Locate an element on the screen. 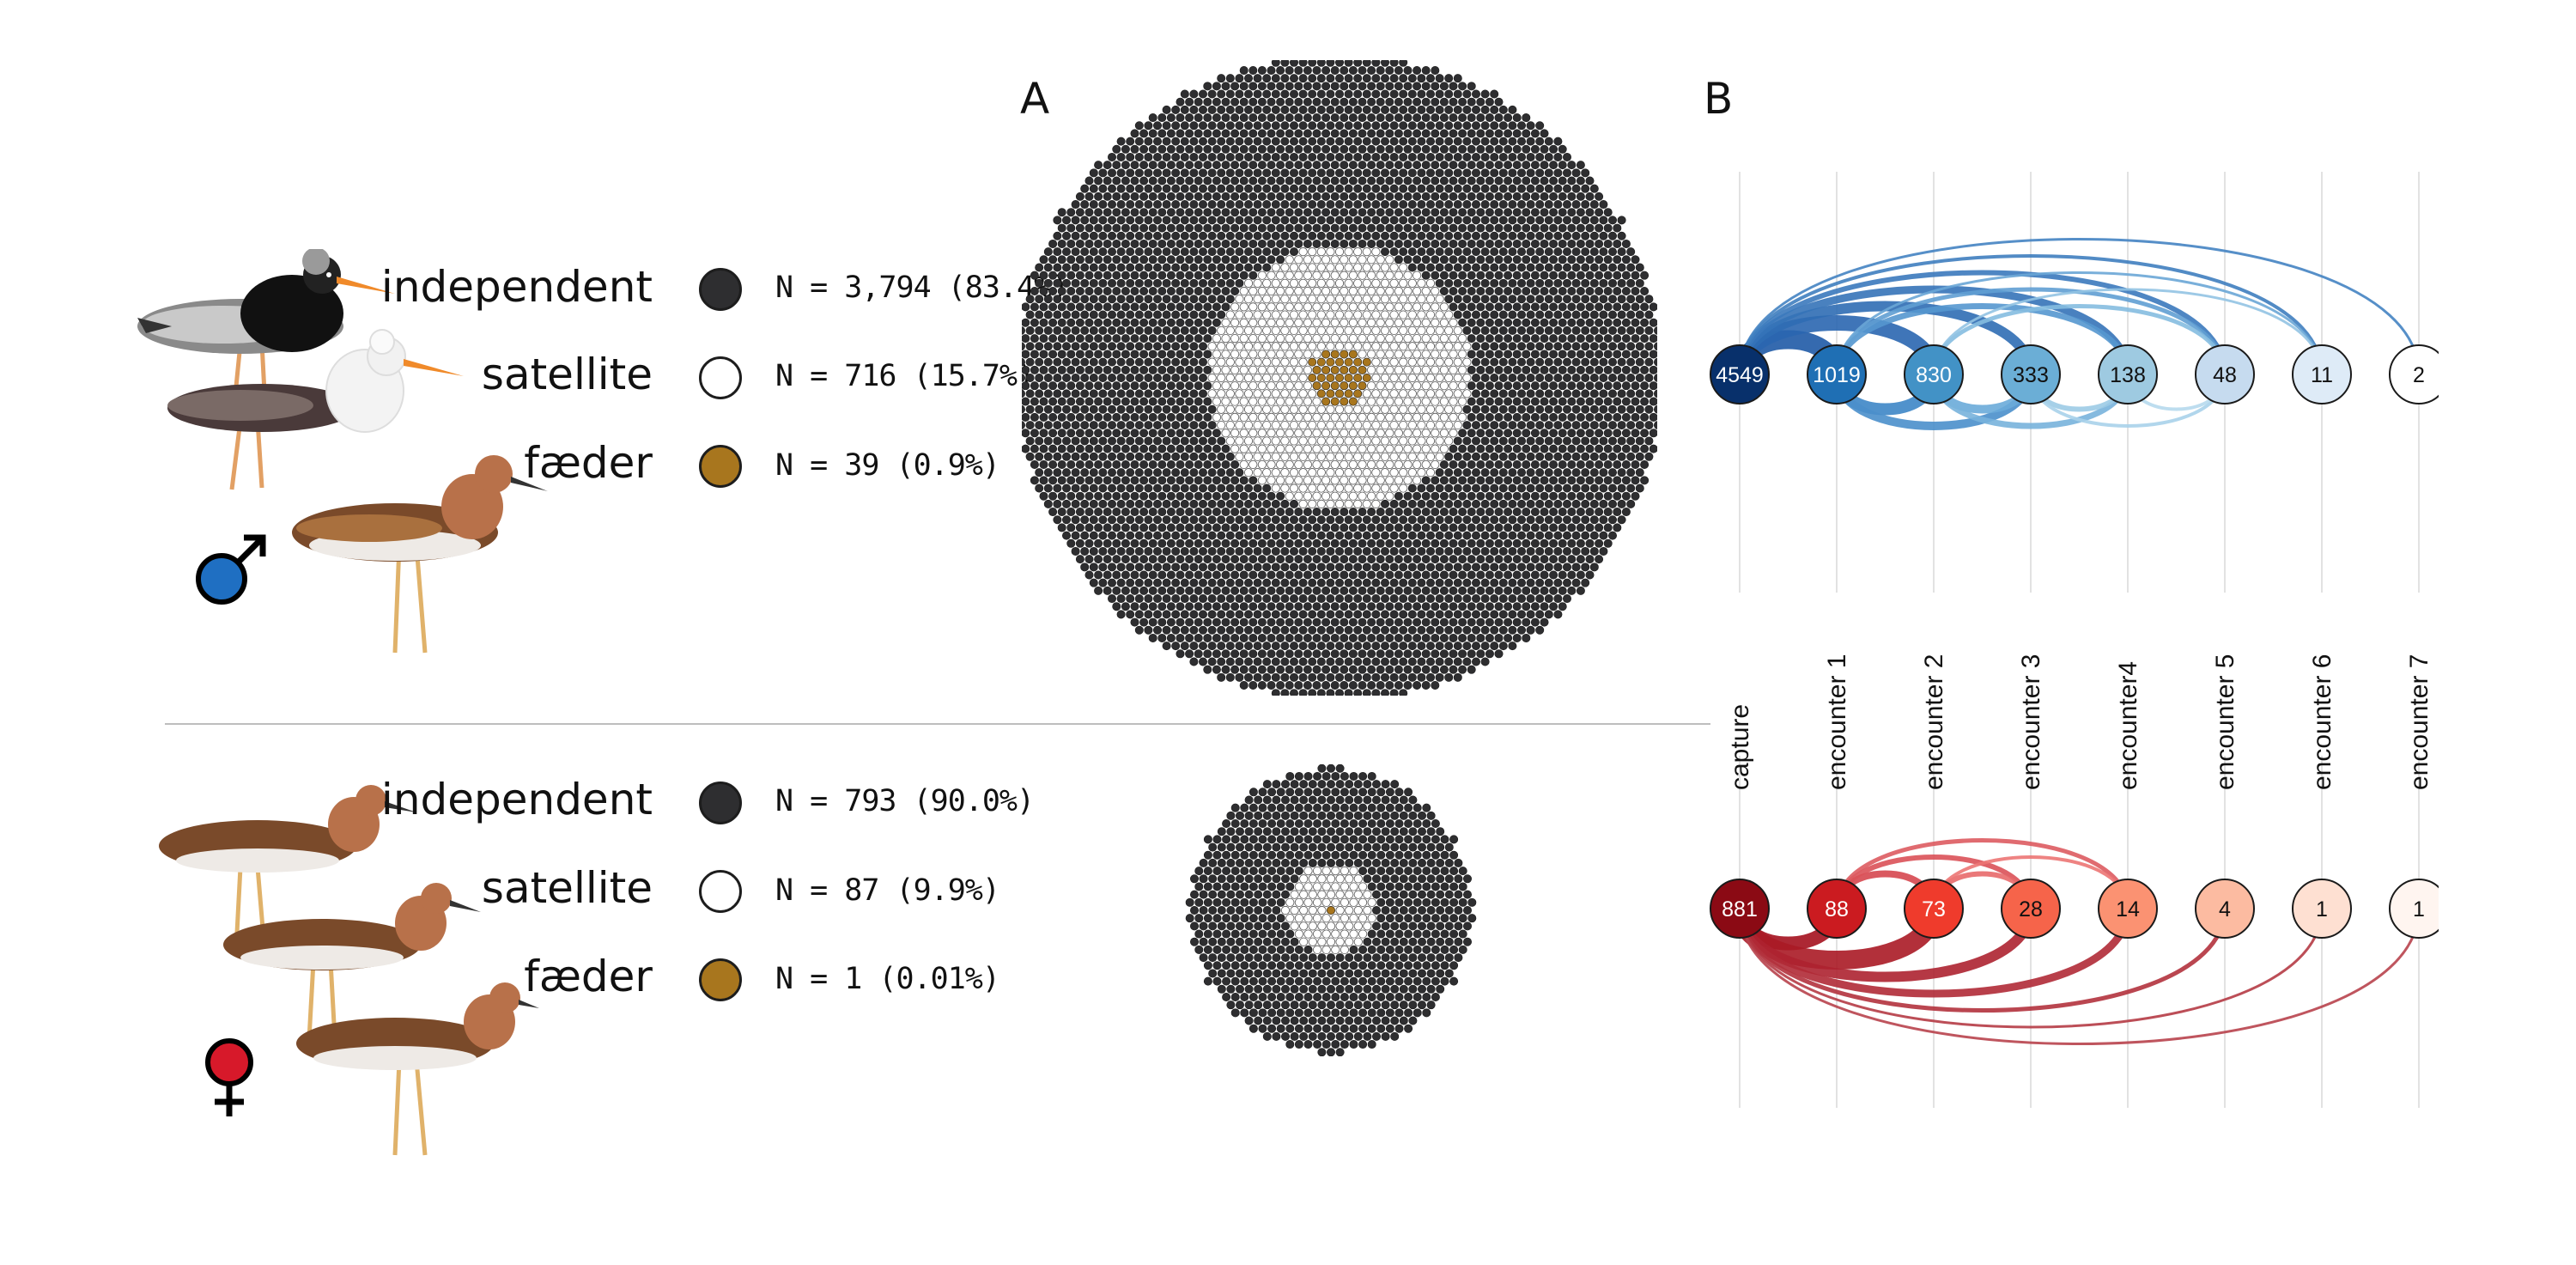  male-legend-dot-independent is located at coordinates (720, 289).